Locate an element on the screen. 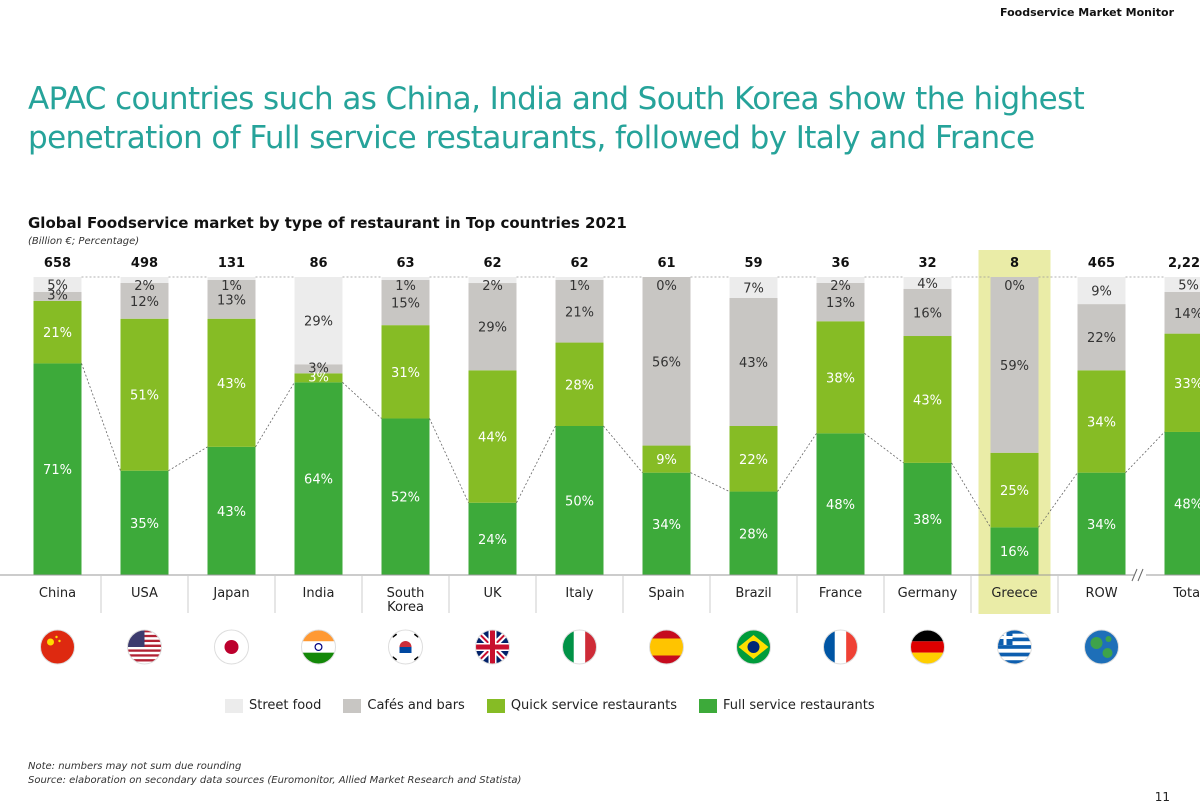 The width and height of the screenshot is (1200, 810). data-label: 29% is located at coordinates (492, 328).